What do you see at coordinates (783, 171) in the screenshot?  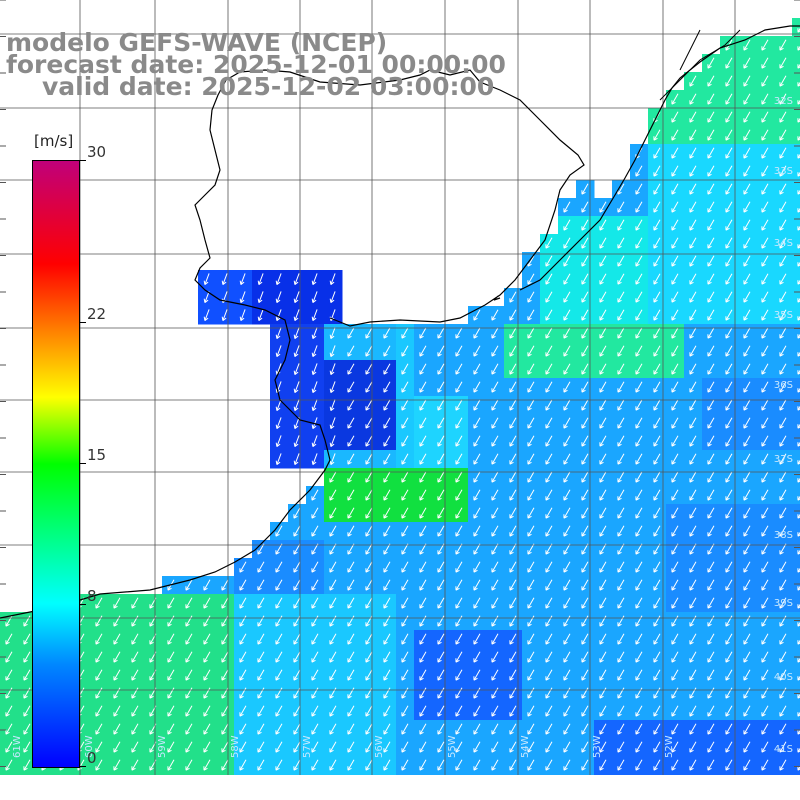 I see `latitude-label: 33S` at bounding box center [783, 171].